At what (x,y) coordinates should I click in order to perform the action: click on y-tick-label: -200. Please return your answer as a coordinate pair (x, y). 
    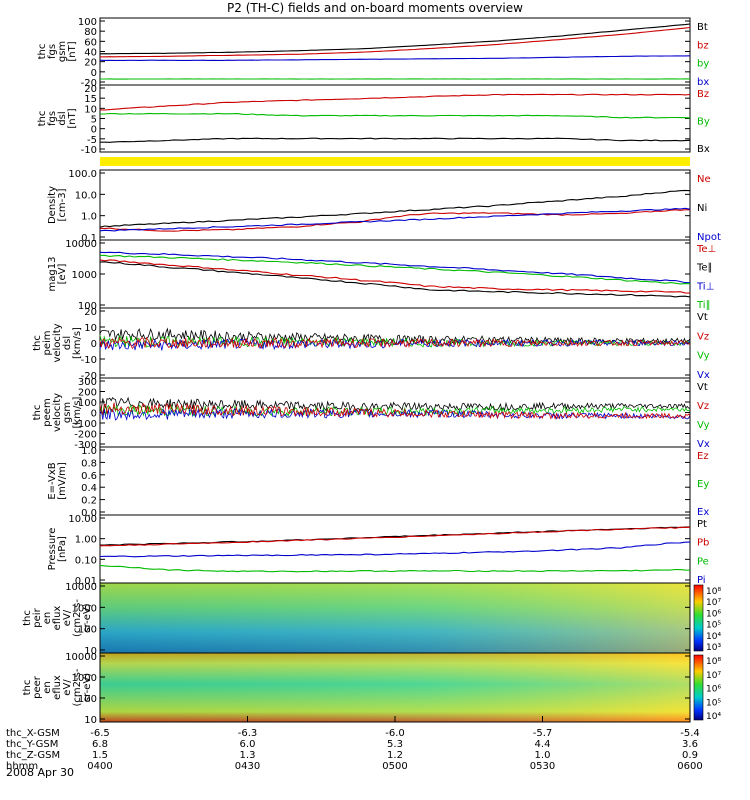
    Looking at the image, I should click on (85, 435).